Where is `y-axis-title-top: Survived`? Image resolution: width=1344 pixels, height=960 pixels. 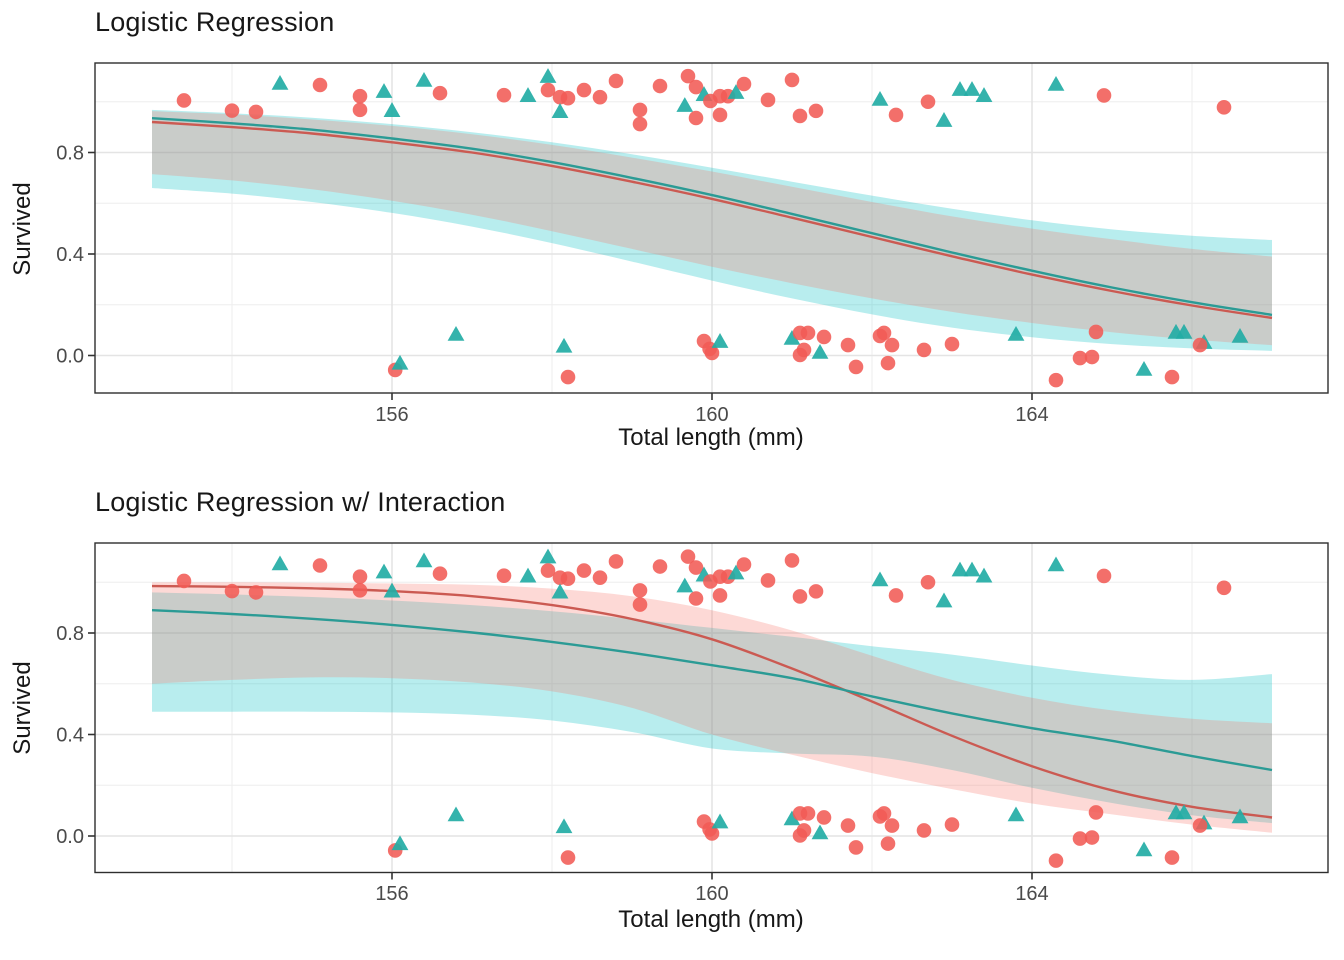 y-axis-title-top: Survived is located at coordinates (22, 229).